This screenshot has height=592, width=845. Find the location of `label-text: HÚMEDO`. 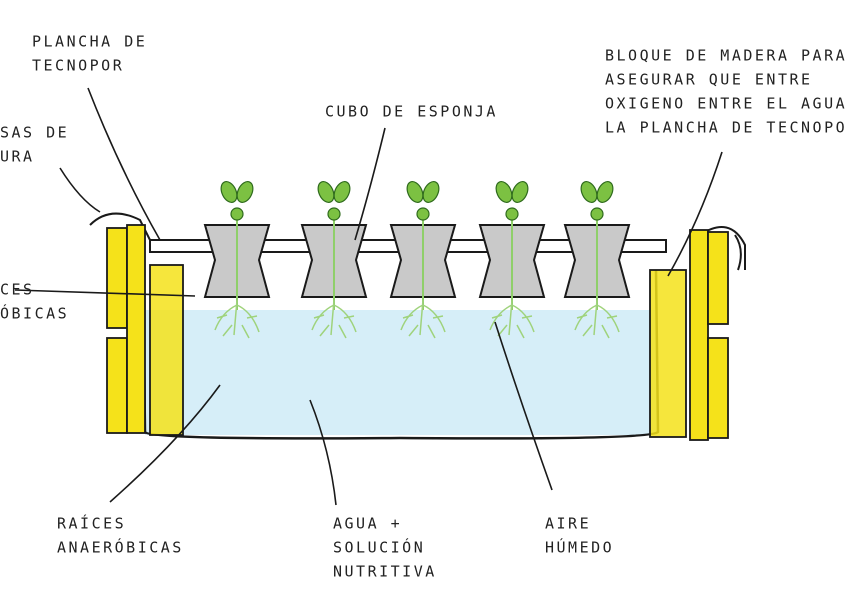

label-text: HÚMEDO is located at coordinates (579, 547).